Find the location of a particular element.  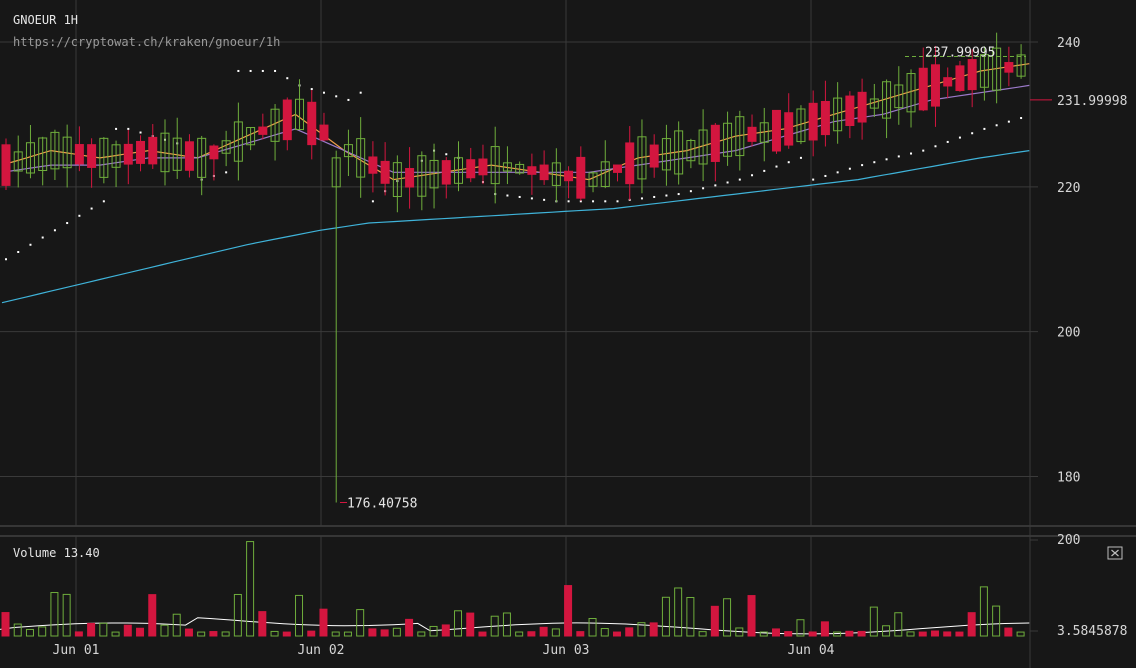

close-icon is located at coordinates (1115, 553).